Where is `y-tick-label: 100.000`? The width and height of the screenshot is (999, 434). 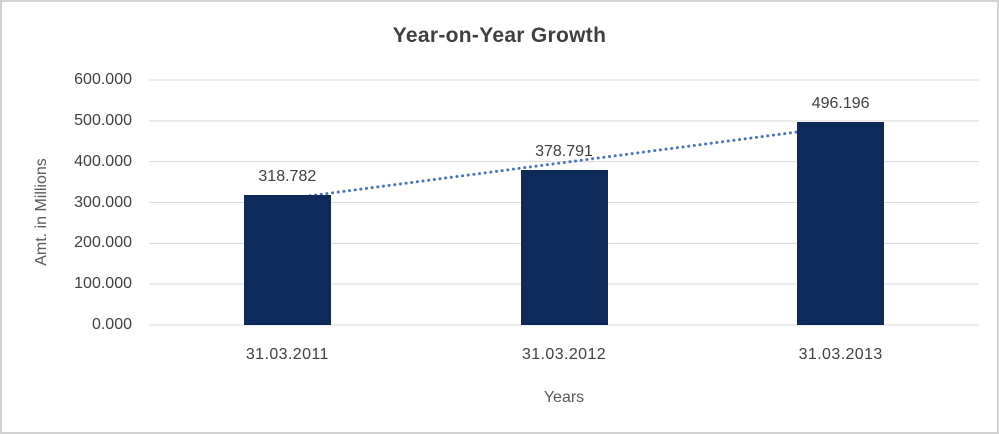
y-tick-label: 100.000 is located at coordinates (103, 284).